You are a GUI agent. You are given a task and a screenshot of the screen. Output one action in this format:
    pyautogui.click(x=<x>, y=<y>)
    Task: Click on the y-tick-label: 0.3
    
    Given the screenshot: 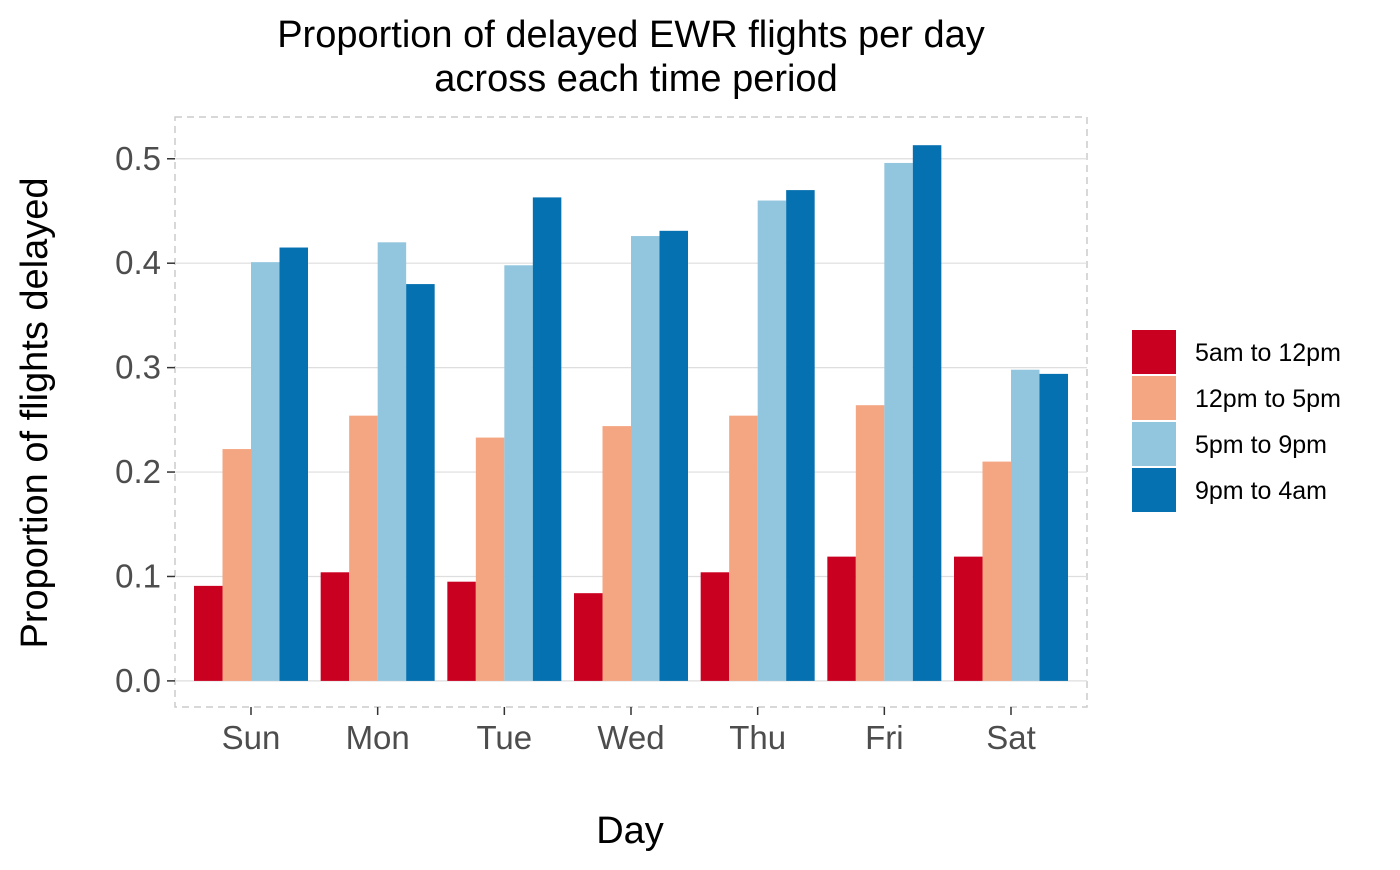 What is the action you would take?
    pyautogui.click(x=138, y=367)
    